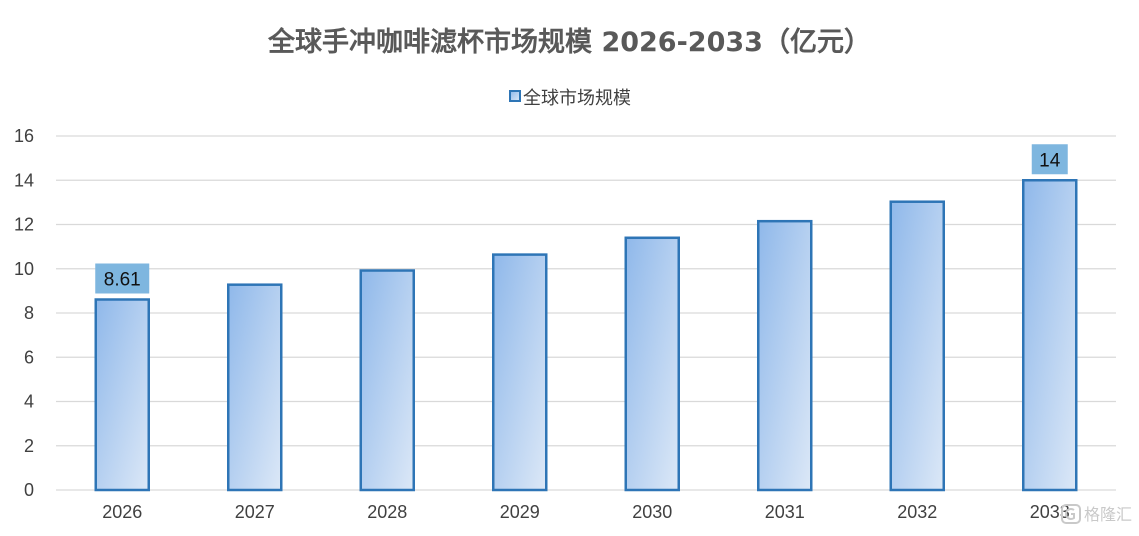 This screenshot has width=1139, height=536. Describe the element at coordinates (1050, 512) in the screenshot. I see `x-tick-label: 2033` at that location.